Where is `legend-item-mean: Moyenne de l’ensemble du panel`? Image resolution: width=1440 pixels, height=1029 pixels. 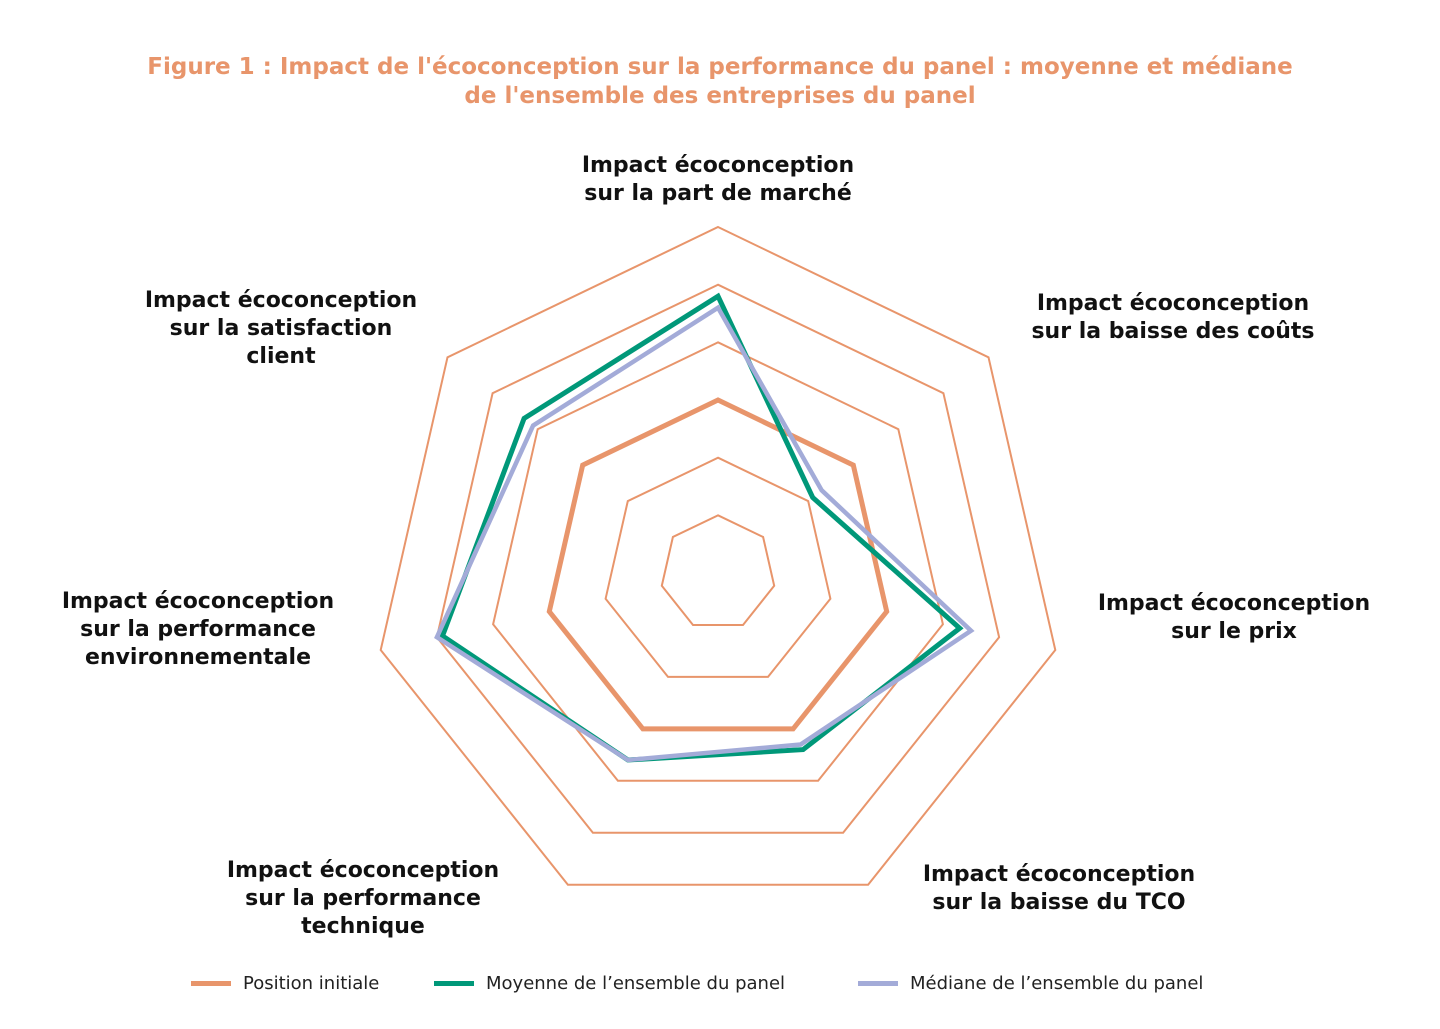
legend-item-mean: Moyenne de l’ensemble du panel is located at coordinates (609, 983).